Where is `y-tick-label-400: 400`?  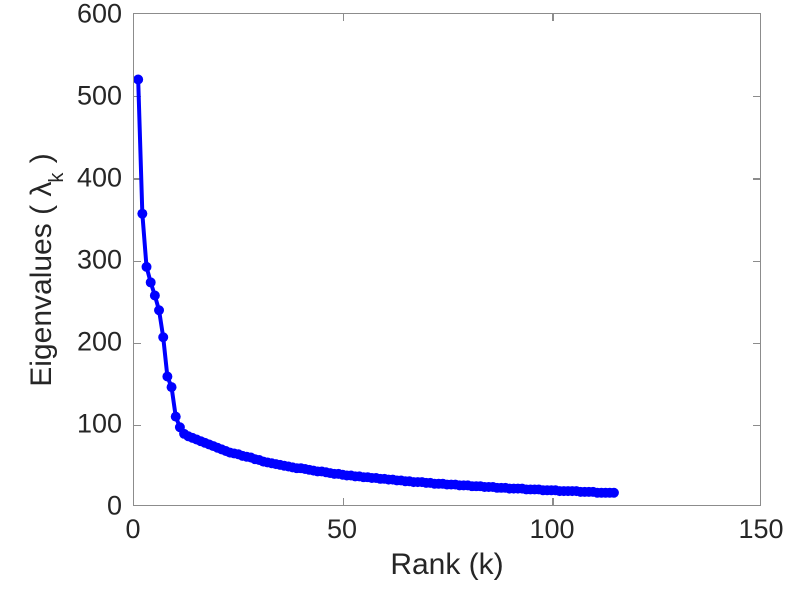 y-tick-label-400: 400 is located at coordinates (99, 177).